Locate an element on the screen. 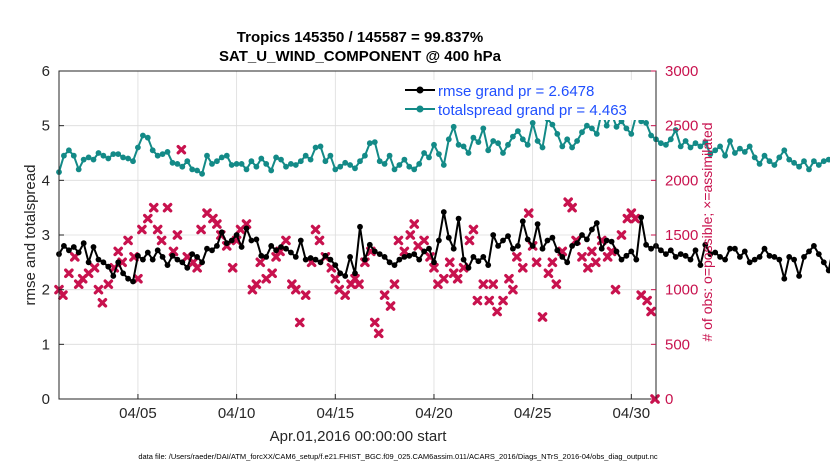 This screenshot has width=830, height=470. y-tick-label: 6 is located at coordinates (46, 71).